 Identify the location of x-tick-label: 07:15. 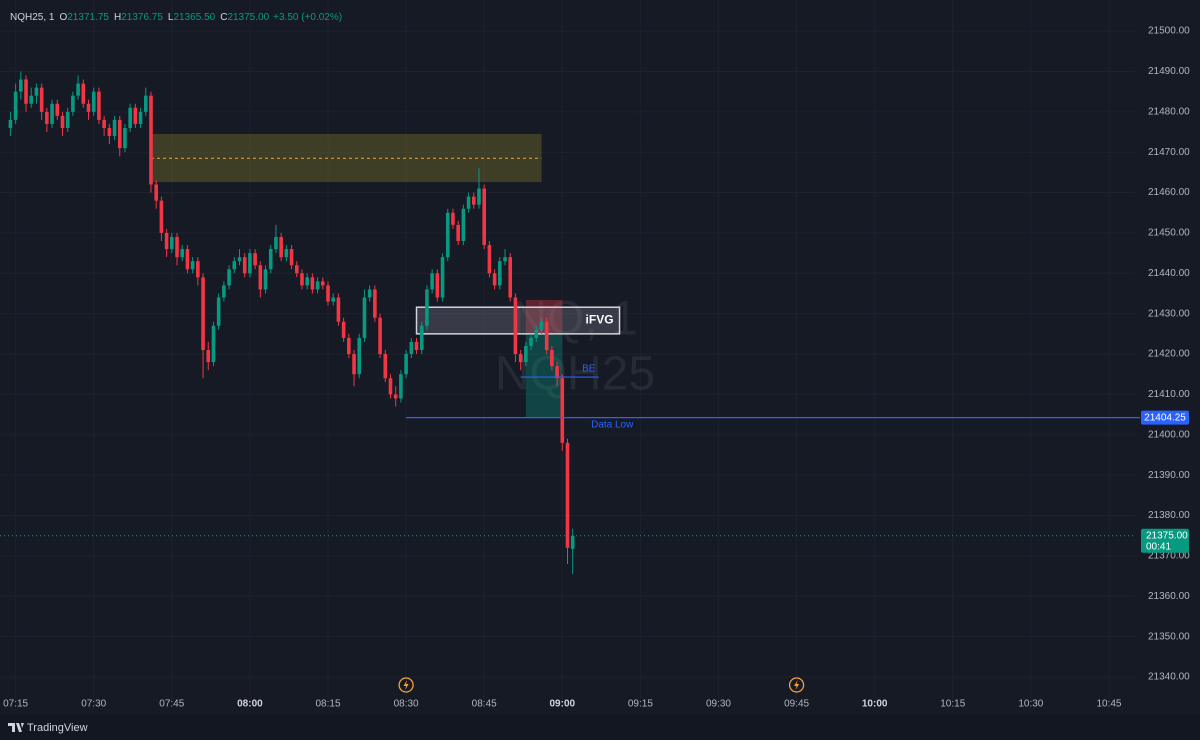
(15, 704).